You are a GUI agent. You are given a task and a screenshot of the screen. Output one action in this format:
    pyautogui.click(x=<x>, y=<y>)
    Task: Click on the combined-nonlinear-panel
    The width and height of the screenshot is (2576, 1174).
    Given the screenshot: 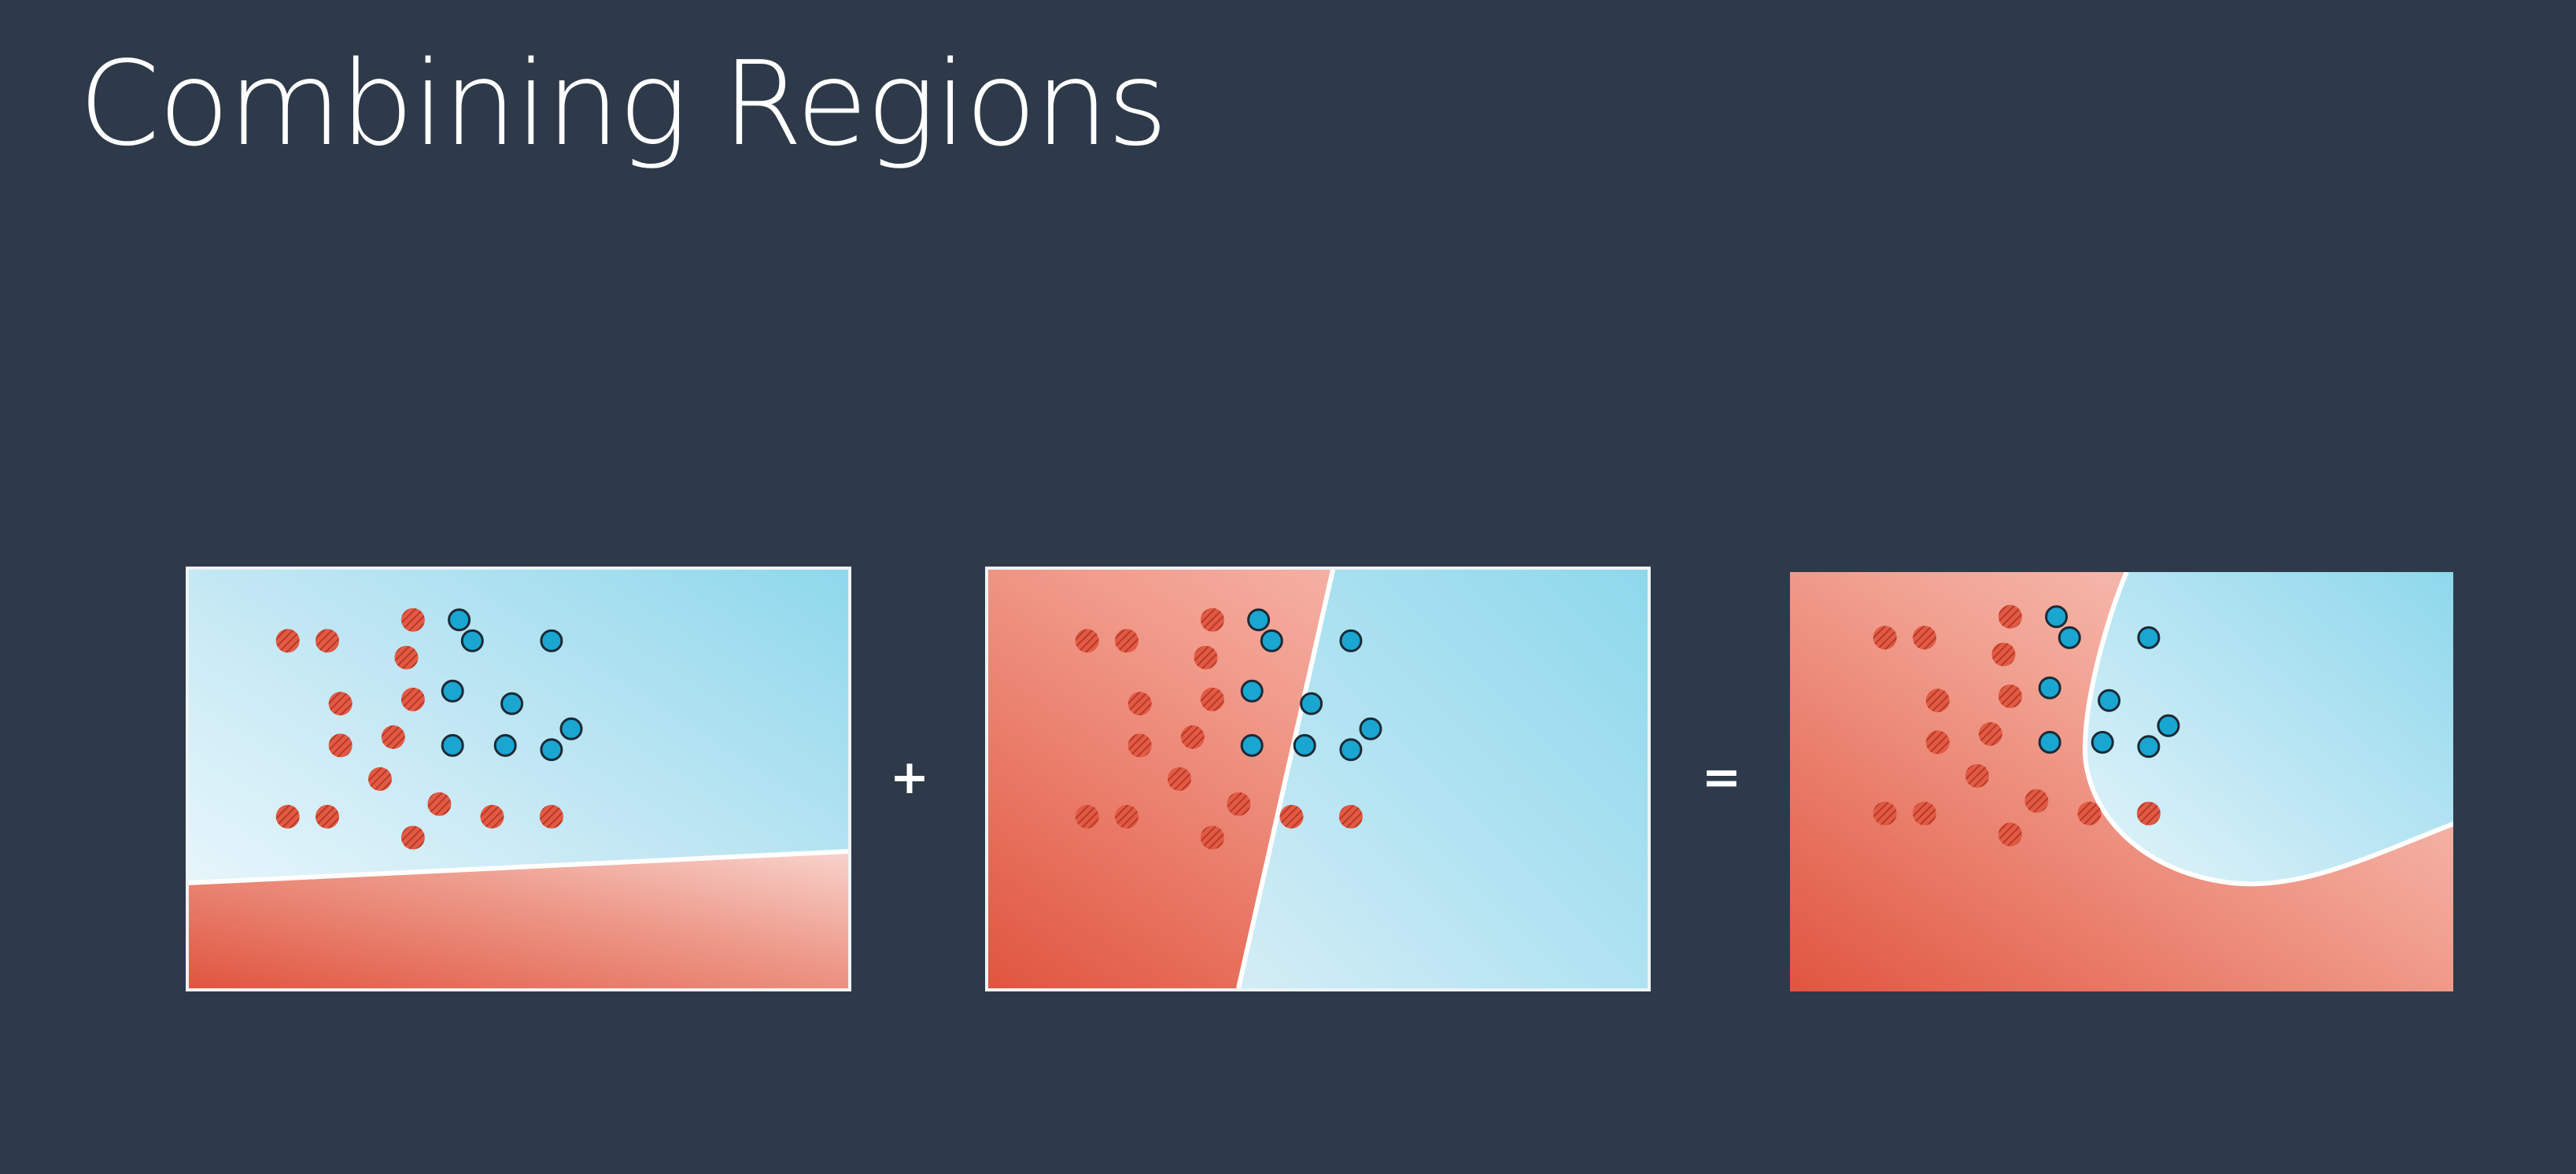 What is the action you would take?
    pyautogui.click(x=2121, y=781)
    